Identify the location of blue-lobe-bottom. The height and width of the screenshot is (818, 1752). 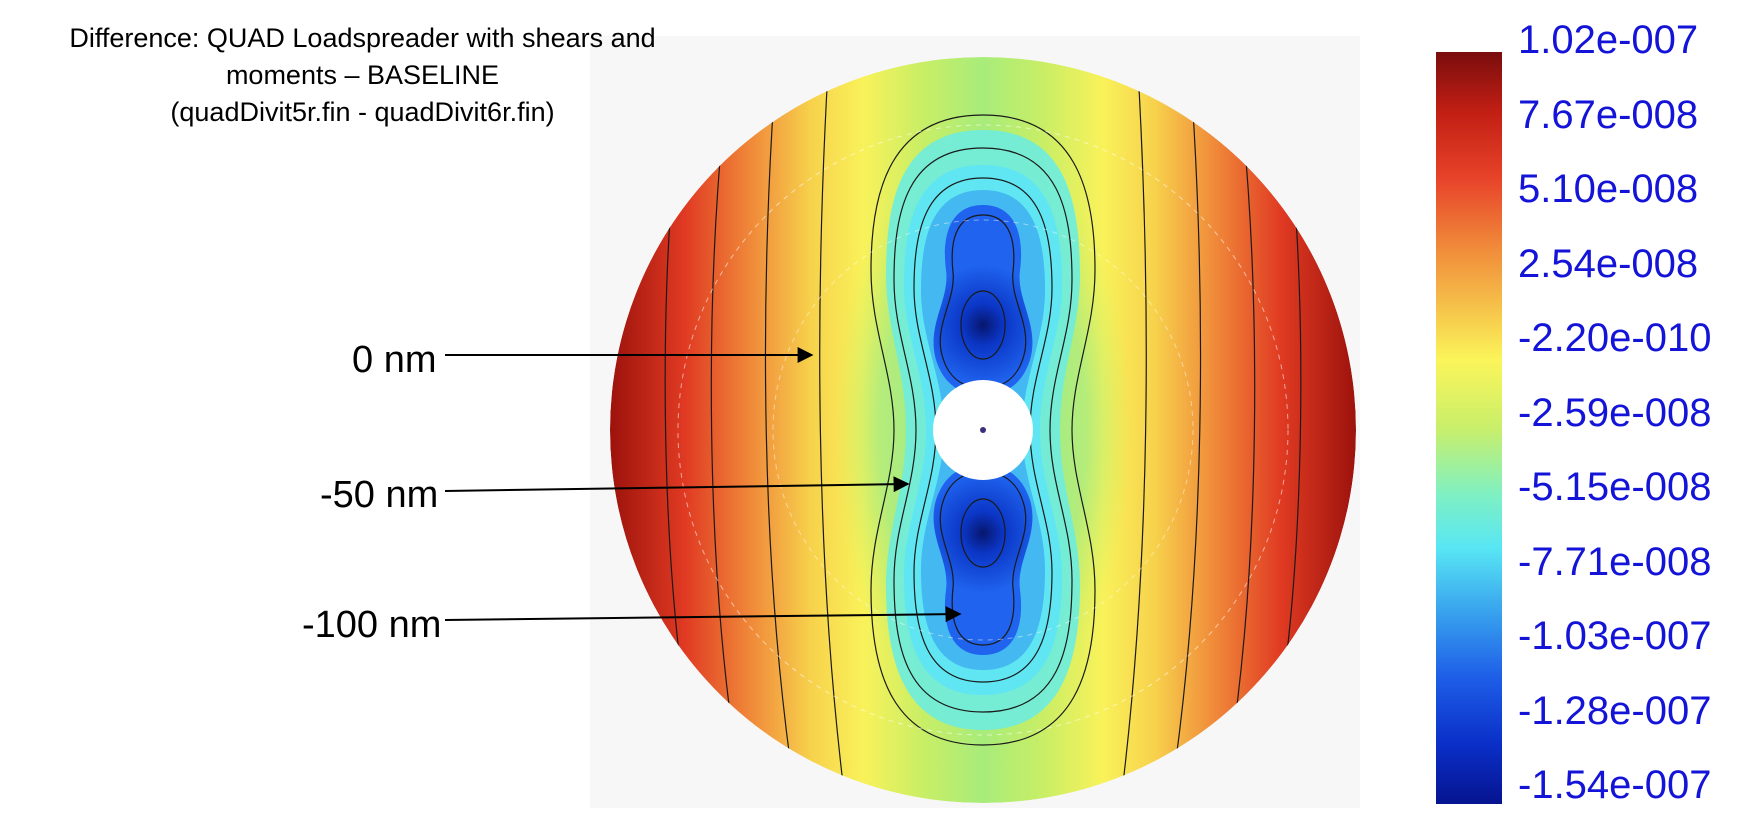
(983, 560).